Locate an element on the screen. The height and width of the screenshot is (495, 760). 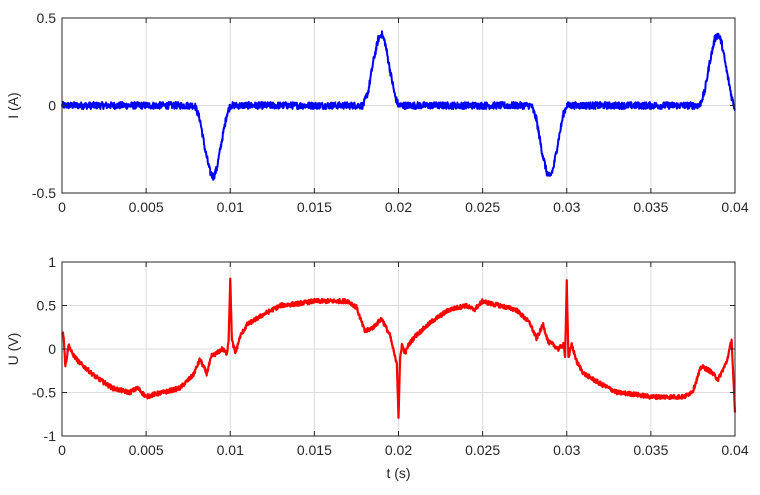
y-axis-label: I (A) is located at coordinates (13, 105).